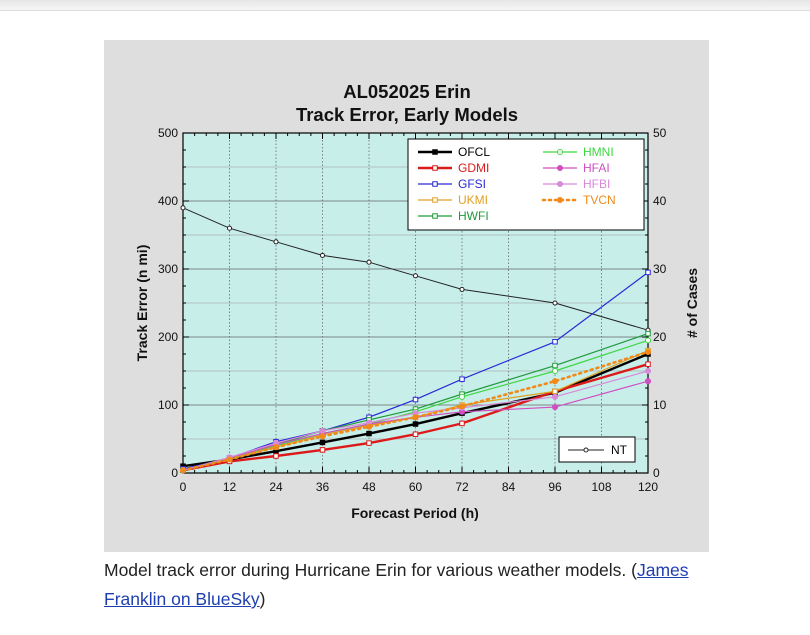 The width and height of the screenshot is (810, 635). Describe the element at coordinates (168, 269) in the screenshot. I see `y-tick-label: 300` at that location.